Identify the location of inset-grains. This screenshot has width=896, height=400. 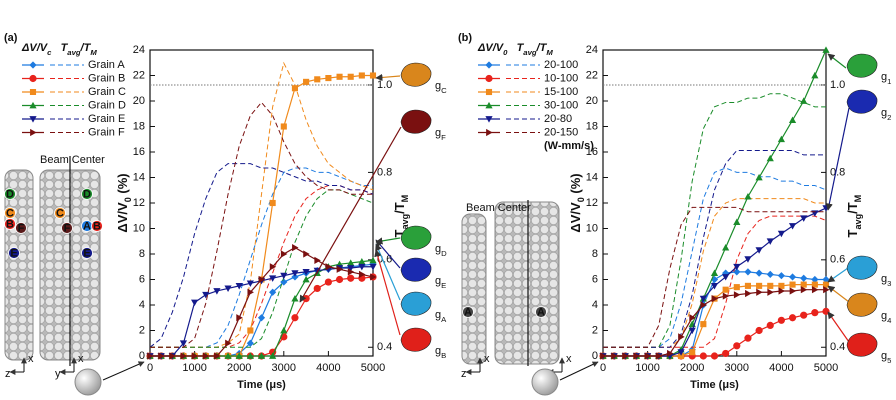
(474, 289).